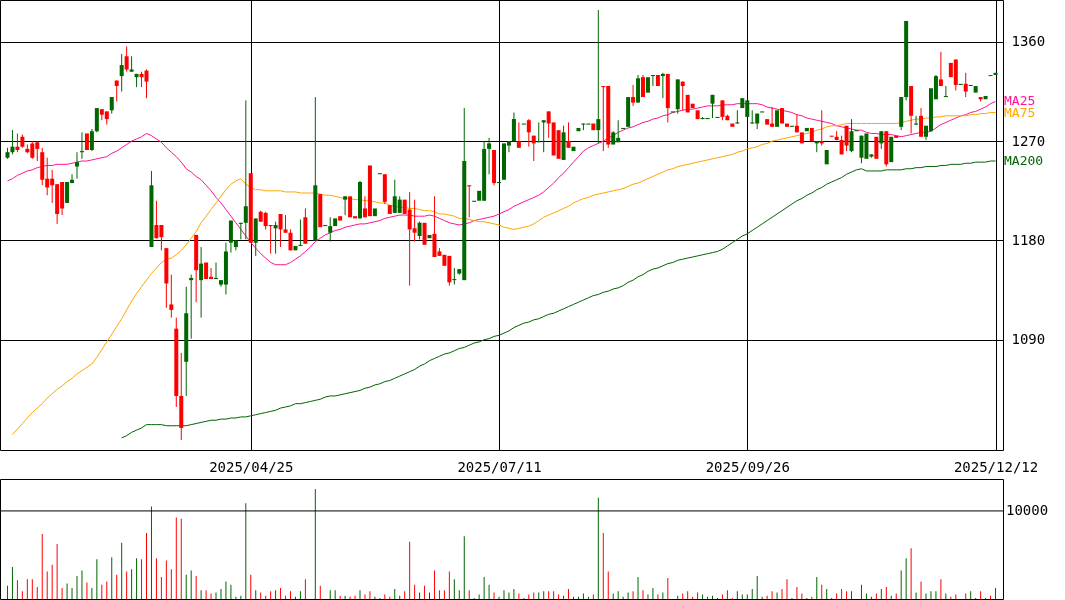 The height and width of the screenshot is (600, 1065). What do you see at coordinates (747, 466) in the screenshot?
I see `x-tick-label: 2025/09/26` at bounding box center [747, 466].